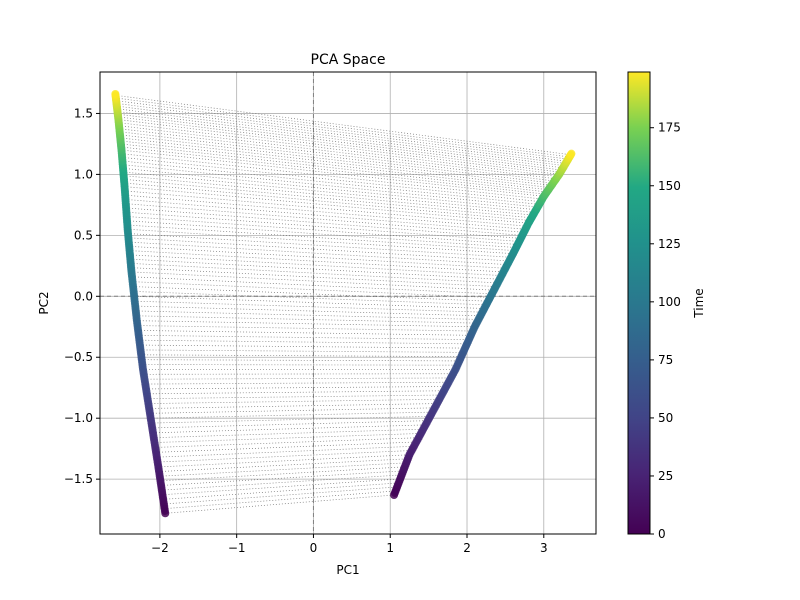 The height and width of the screenshot is (600, 800). Describe the element at coordinates (390, 548) in the screenshot. I see `x-tick-label: 1` at that location.